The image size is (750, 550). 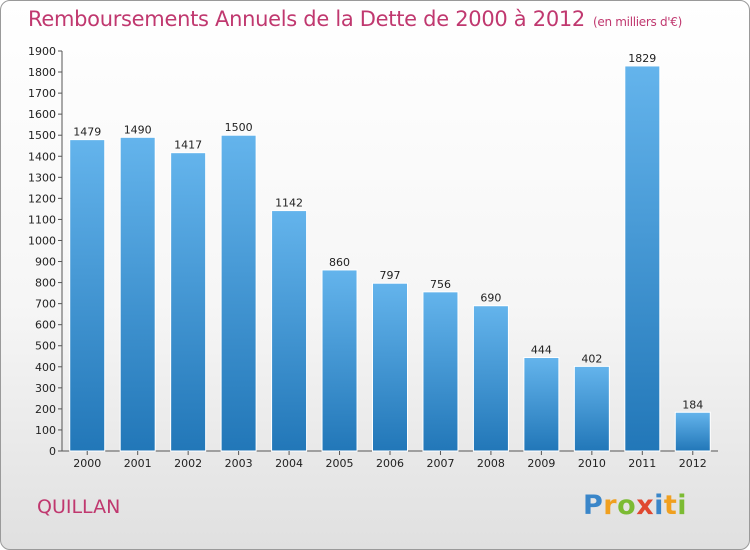 I want to click on x-tick-label: 2001, so click(x=138, y=463).